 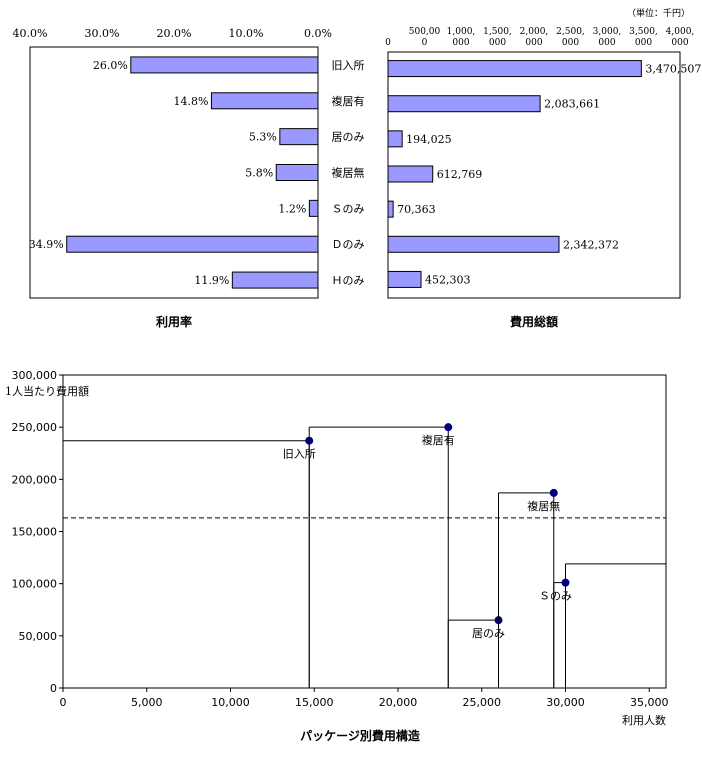 What do you see at coordinates (658, 13) in the screenshot?
I see `total-cost-unit-label: （単位：千円）` at bounding box center [658, 13].